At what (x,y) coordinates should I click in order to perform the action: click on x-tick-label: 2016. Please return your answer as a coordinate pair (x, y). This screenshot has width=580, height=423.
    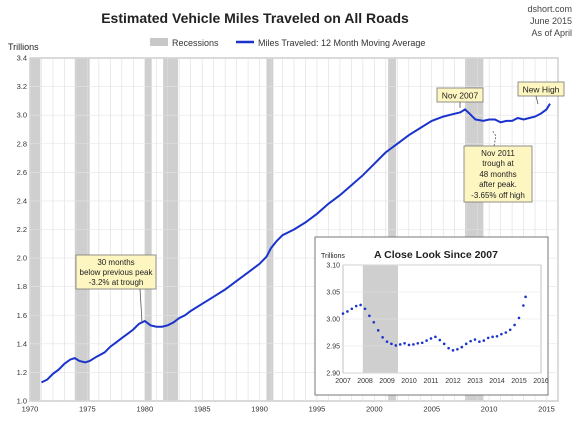
    Looking at the image, I should click on (541, 381).